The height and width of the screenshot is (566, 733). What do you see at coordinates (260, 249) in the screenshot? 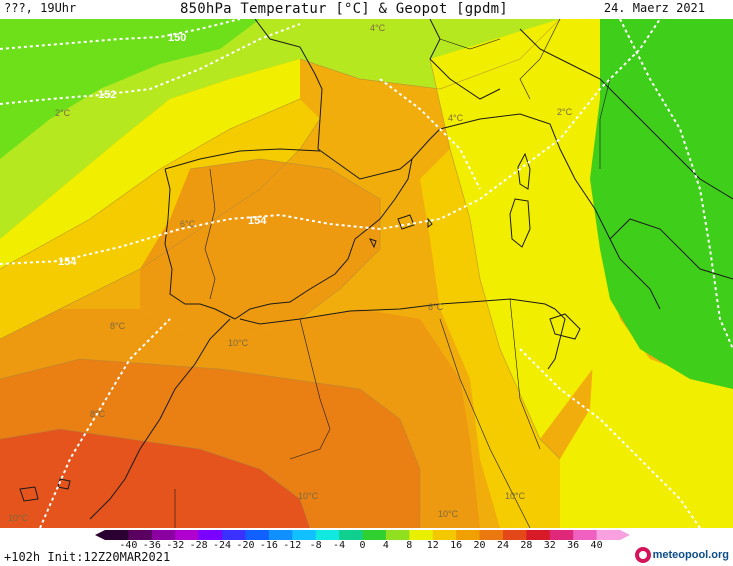
I see `temp-band-orange` at bounding box center [260, 249].